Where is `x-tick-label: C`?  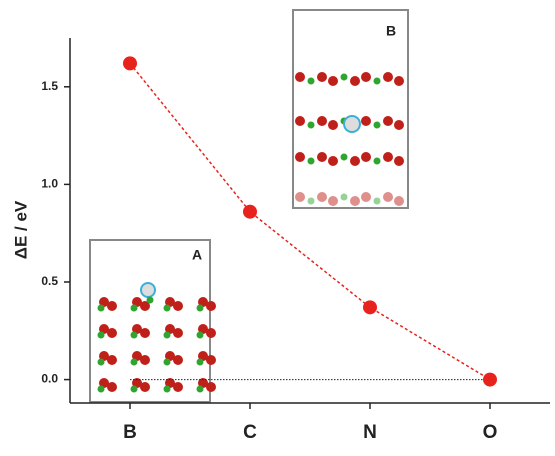 x-tick-label: C is located at coordinates (250, 432).